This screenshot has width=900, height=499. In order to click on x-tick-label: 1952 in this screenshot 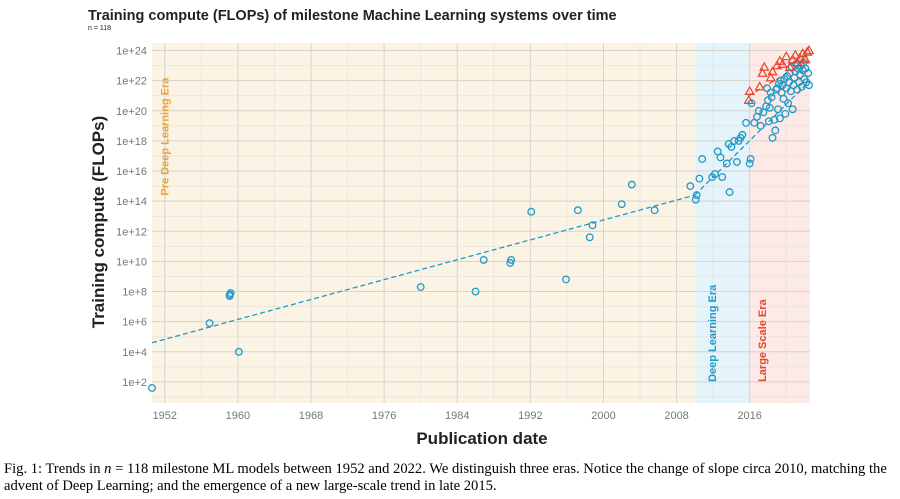, I will do `click(165, 416)`.